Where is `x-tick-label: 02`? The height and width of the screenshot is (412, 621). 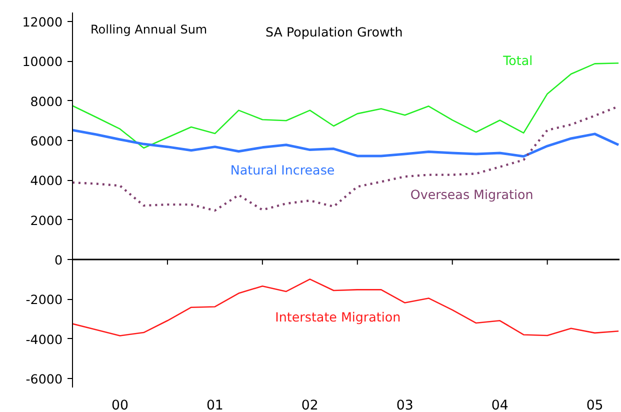 x-tick-label: 02 is located at coordinates (309, 405).